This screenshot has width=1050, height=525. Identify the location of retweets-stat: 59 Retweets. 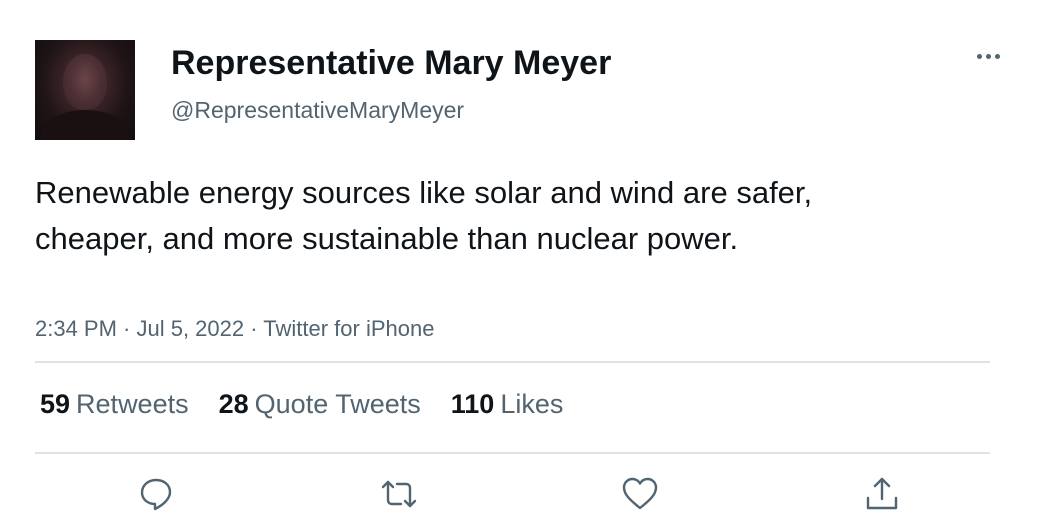
(114, 404).